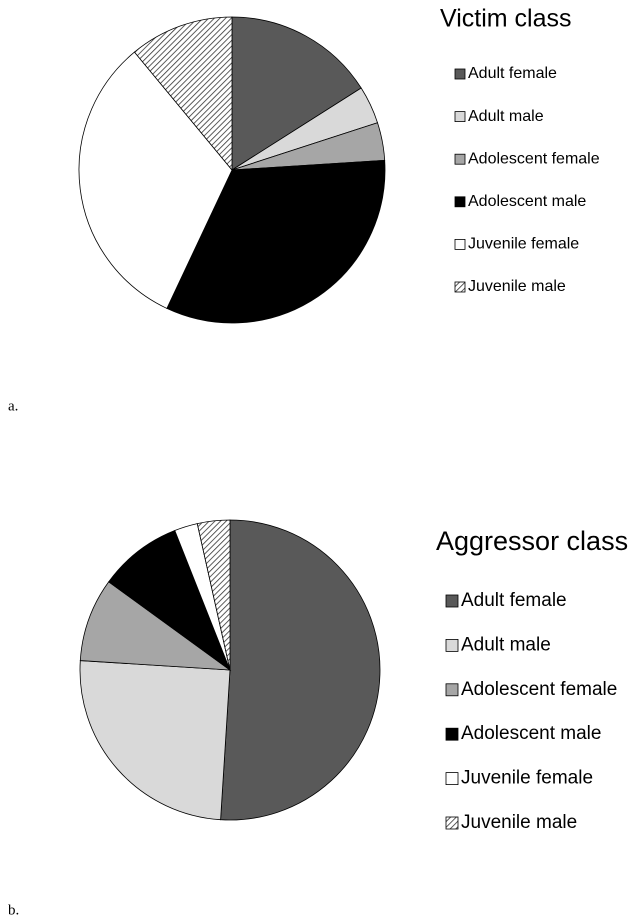  I want to click on panel-label: a., so click(13, 406).